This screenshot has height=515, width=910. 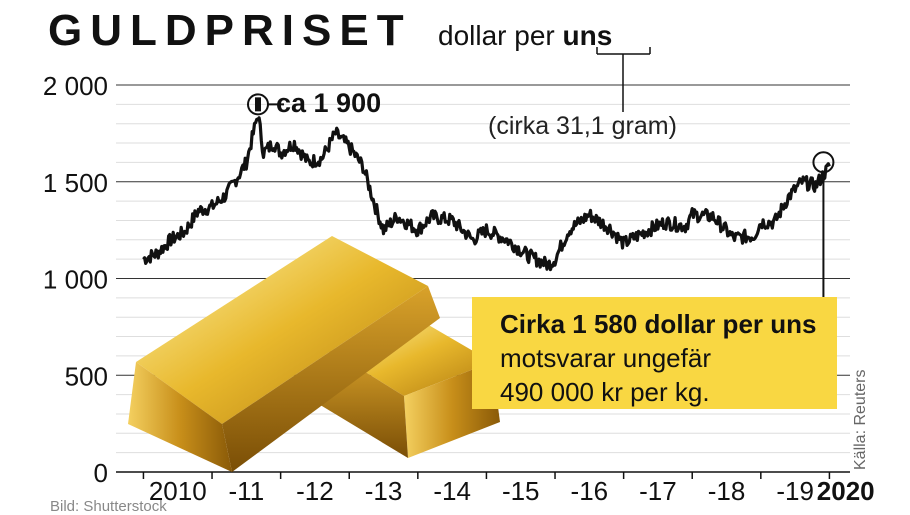 I want to click on x-tick-label: -16, so click(x=590, y=491).